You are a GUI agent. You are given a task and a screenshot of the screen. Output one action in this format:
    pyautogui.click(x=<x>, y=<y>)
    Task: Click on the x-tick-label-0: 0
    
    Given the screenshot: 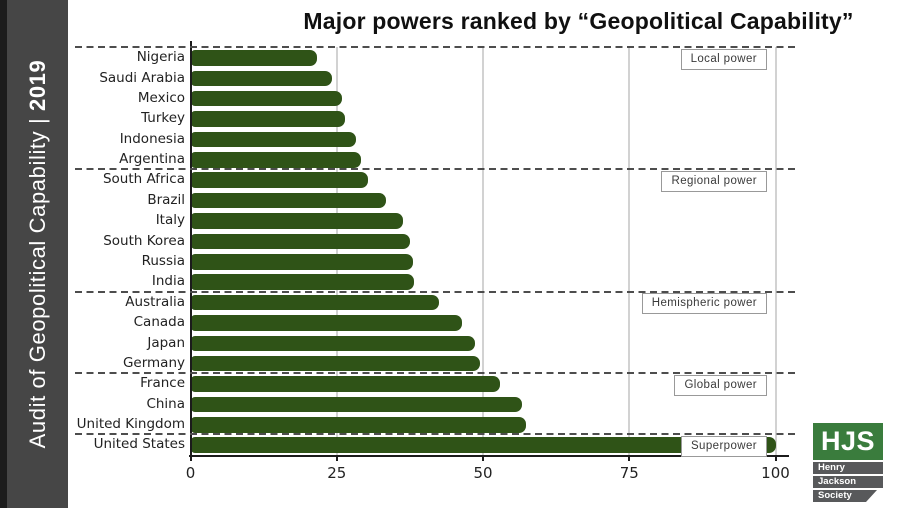 What is the action you would take?
    pyautogui.click(x=190, y=473)
    